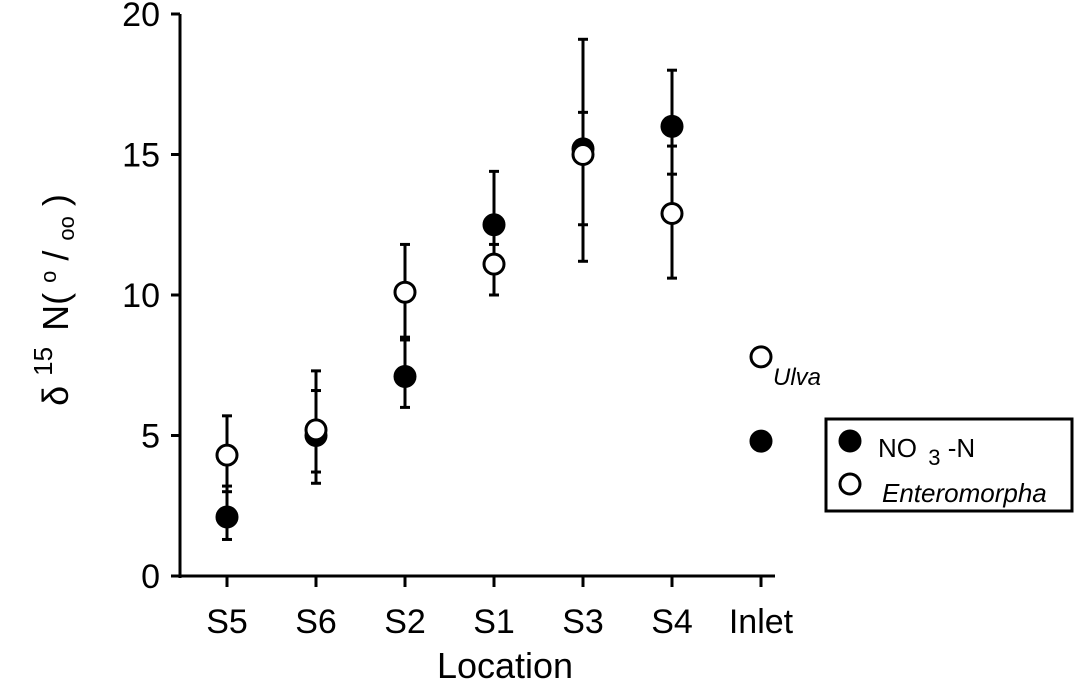  What do you see at coordinates (405, 622) in the screenshot?
I see `x-tick-label: S2` at bounding box center [405, 622].